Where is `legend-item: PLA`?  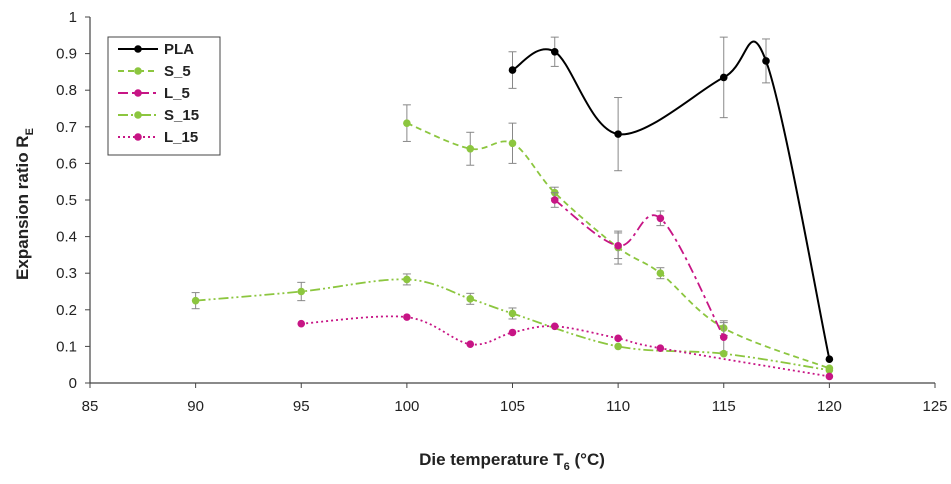 legend-item: PLA is located at coordinates (156, 49).